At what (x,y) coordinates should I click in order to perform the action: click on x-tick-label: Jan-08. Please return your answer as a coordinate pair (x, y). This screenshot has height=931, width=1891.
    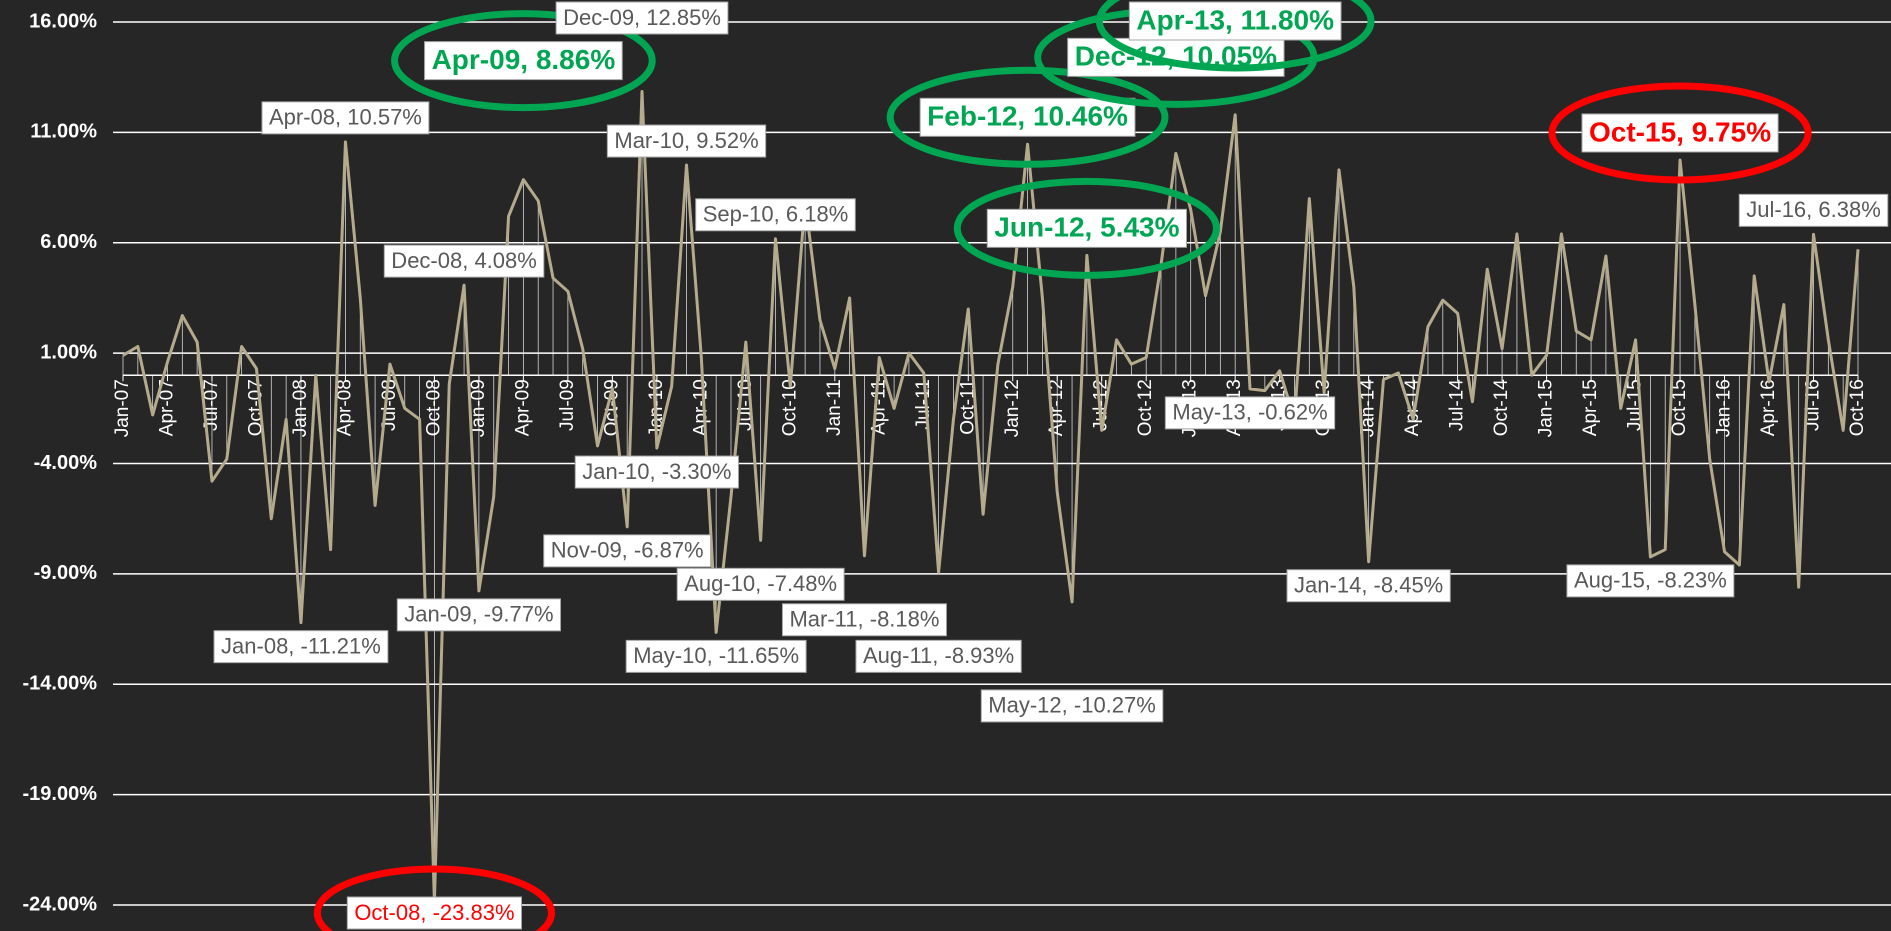
    Looking at the image, I should click on (300, 408).